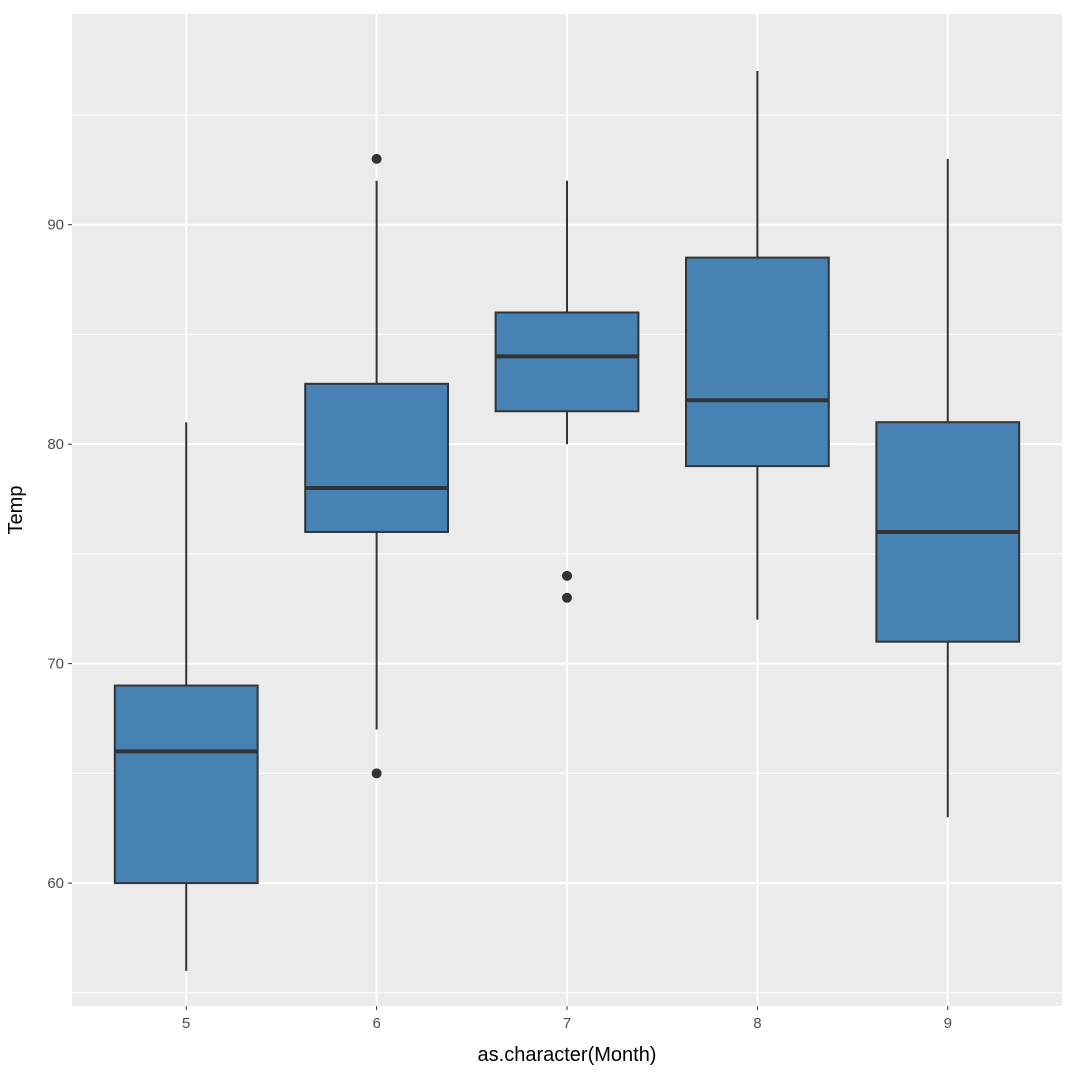 This screenshot has height=1075, width=1079. Describe the element at coordinates (186, 1023) in the screenshot. I see `x-tick-label: 5` at that location.